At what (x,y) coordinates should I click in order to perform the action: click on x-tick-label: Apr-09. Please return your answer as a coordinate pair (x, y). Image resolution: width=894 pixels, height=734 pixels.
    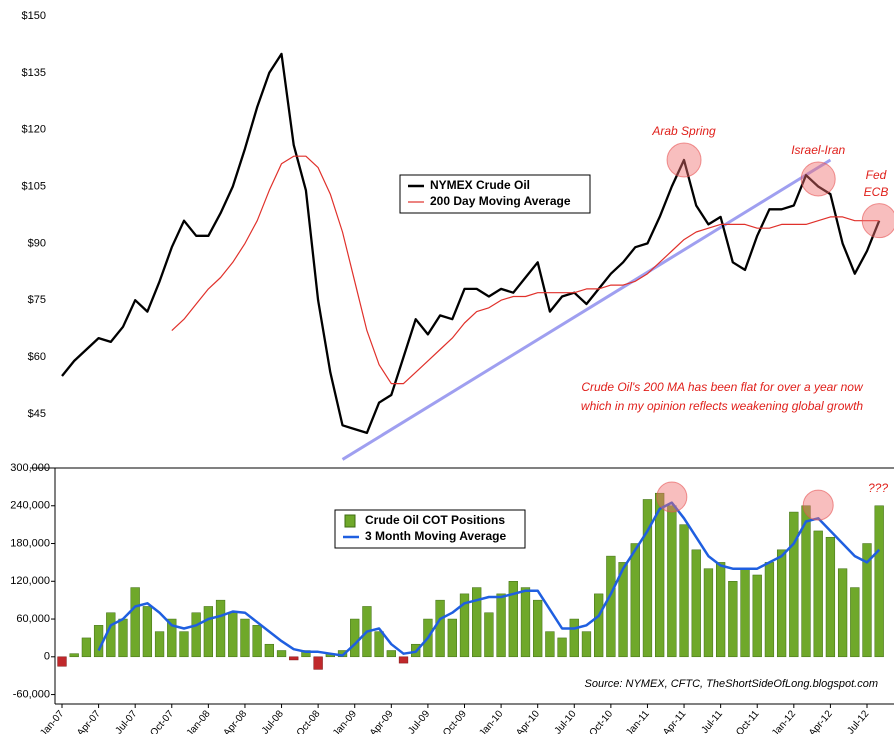
    Looking at the image, I should click on (382, 721).